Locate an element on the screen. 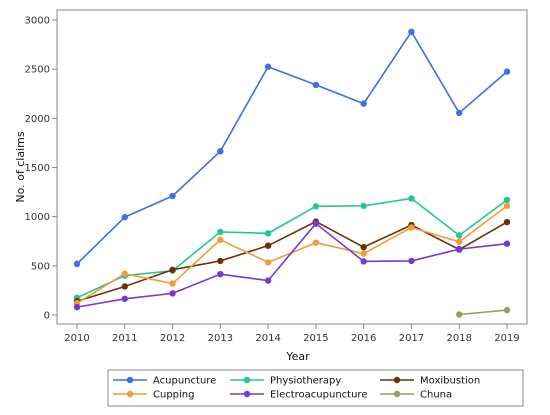 The image size is (550, 415). legend-item-physiotherapy: Physiotherapy is located at coordinates (285, 381).